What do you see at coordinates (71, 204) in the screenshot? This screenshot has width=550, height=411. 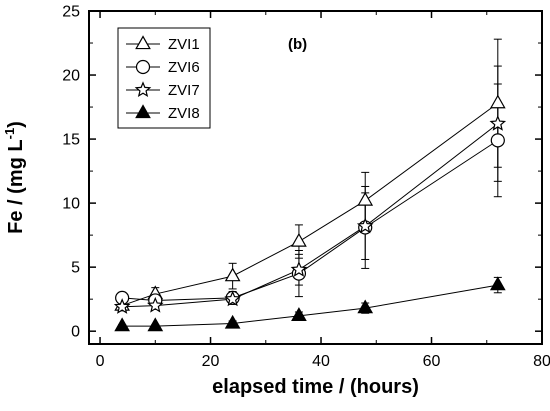 I see `y-tick-label: 10` at bounding box center [71, 204].